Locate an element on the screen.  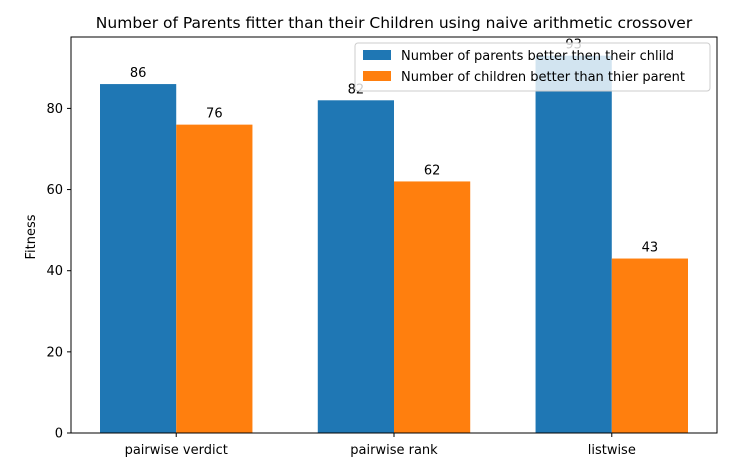
x-tick-label-pairwise-verdict: pairwise verdict is located at coordinates (176, 450).